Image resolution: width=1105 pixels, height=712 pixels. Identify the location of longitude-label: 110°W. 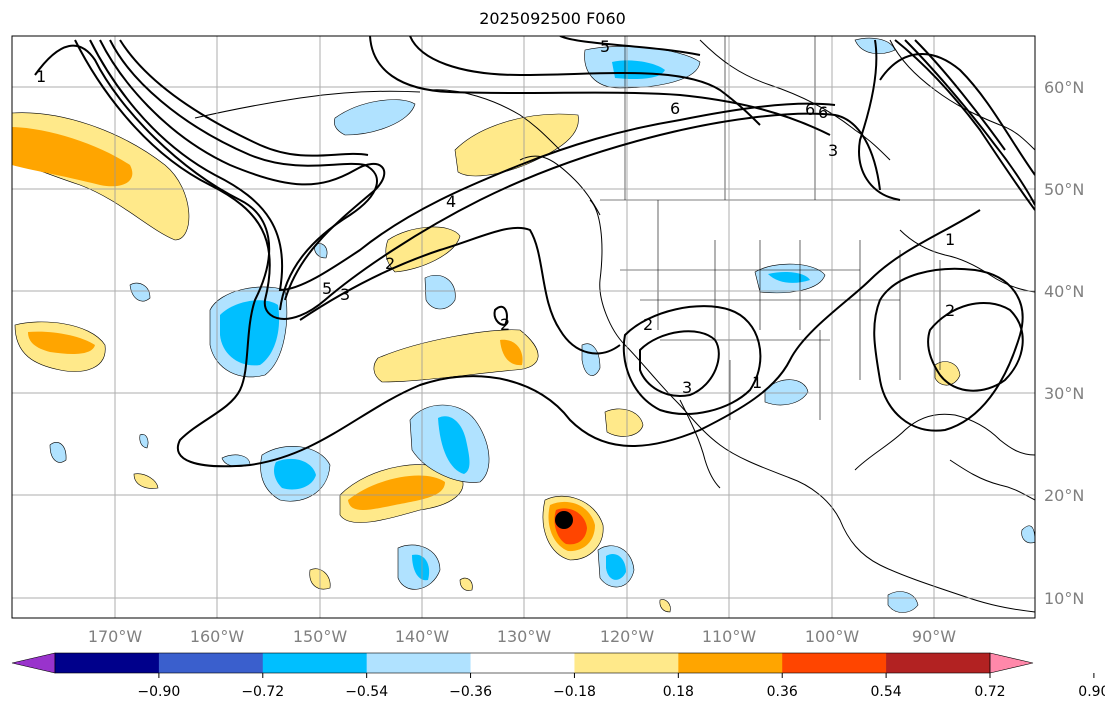
(729, 636).